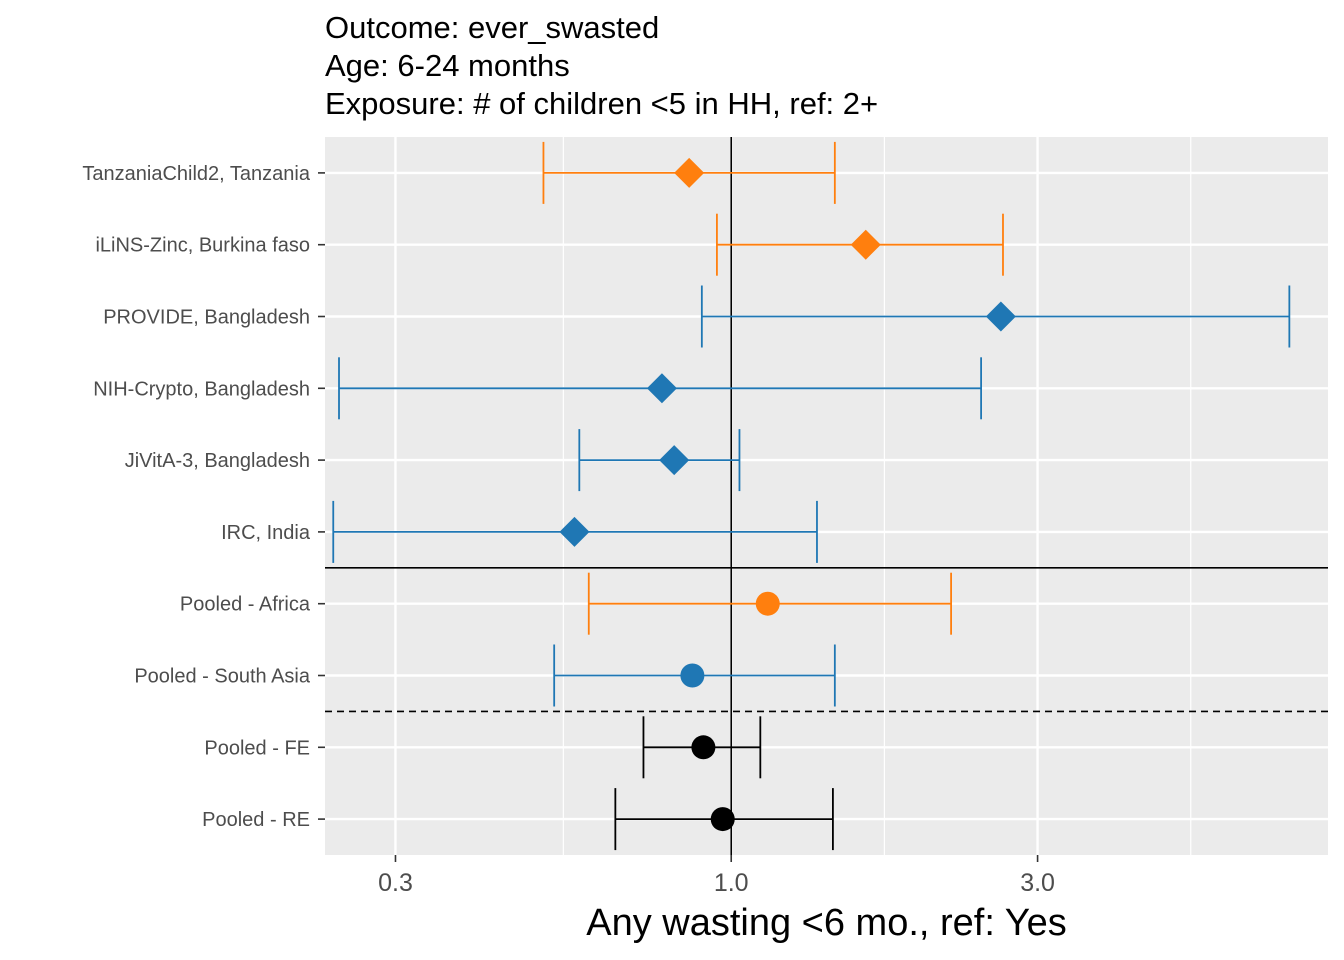 This screenshot has height=960, width=1344. What do you see at coordinates (245, 605) in the screenshot?
I see `y-tick-label: Pooled - Africa` at bounding box center [245, 605].